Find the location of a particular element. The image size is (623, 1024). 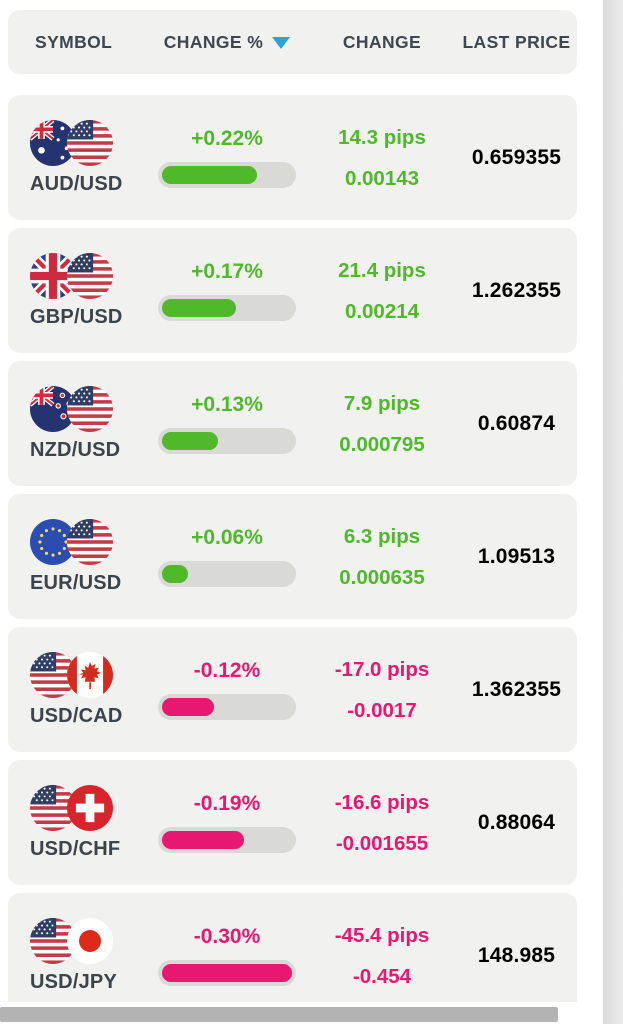

change-percent: -0.30% is located at coordinates (227, 936).